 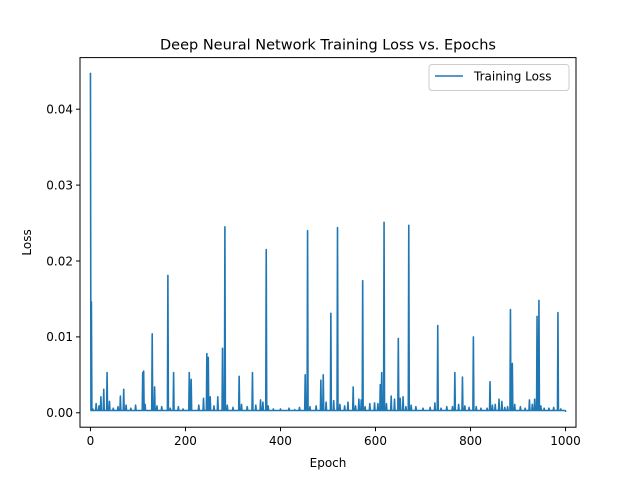 I want to click on y-tick-label: 0.00, so click(x=59, y=413).